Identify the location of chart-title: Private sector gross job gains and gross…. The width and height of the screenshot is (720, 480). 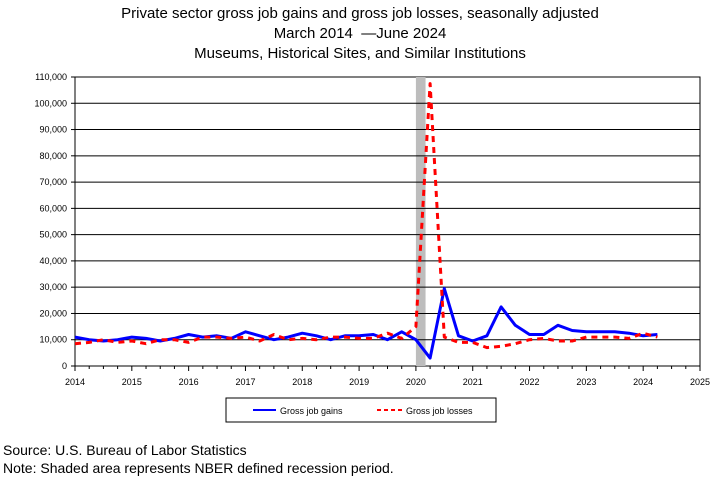
(360, 13).